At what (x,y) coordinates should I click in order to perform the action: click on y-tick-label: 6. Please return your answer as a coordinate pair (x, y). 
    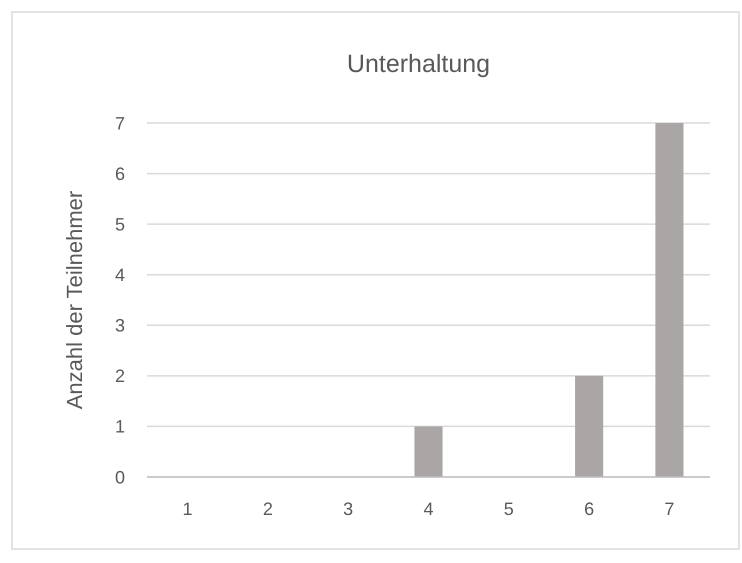
    Looking at the image, I should click on (119, 174).